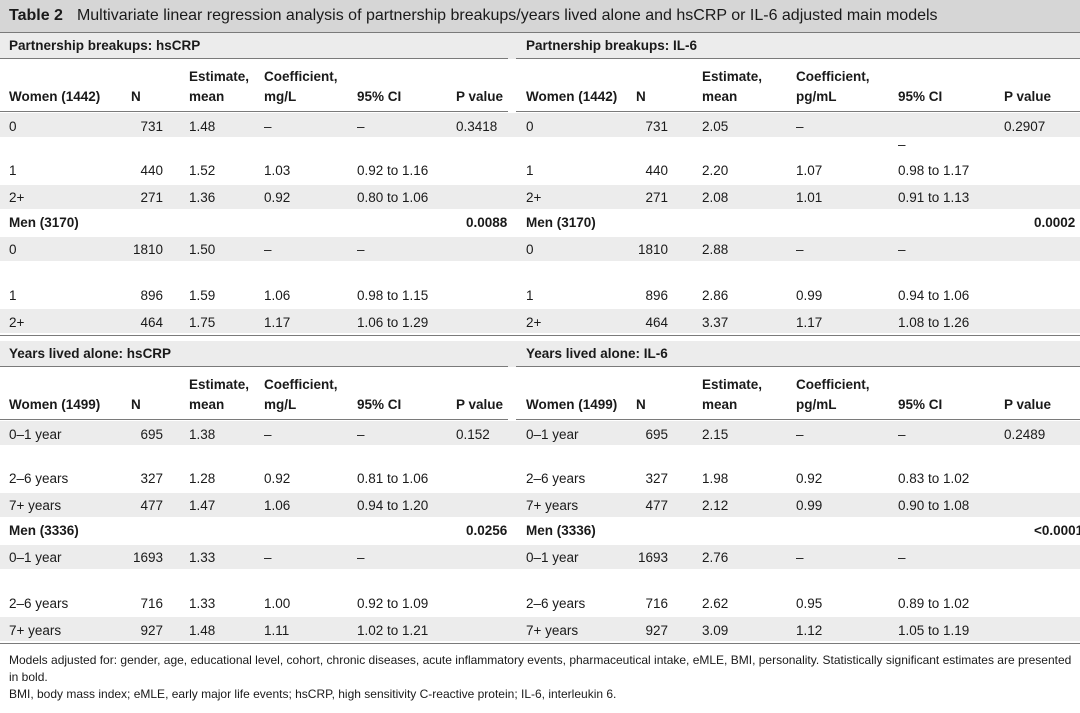 The height and width of the screenshot is (713, 1080). Describe the element at coordinates (656, 295) in the screenshot. I see `row-n: 896` at that location.